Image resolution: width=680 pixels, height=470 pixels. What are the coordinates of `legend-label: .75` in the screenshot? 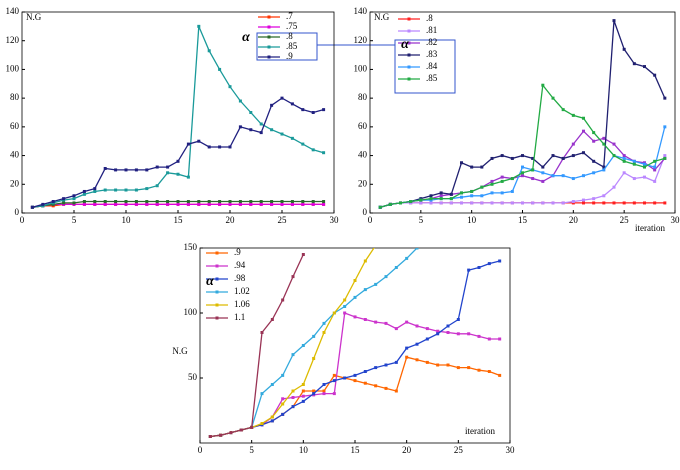 It's located at (292, 26).